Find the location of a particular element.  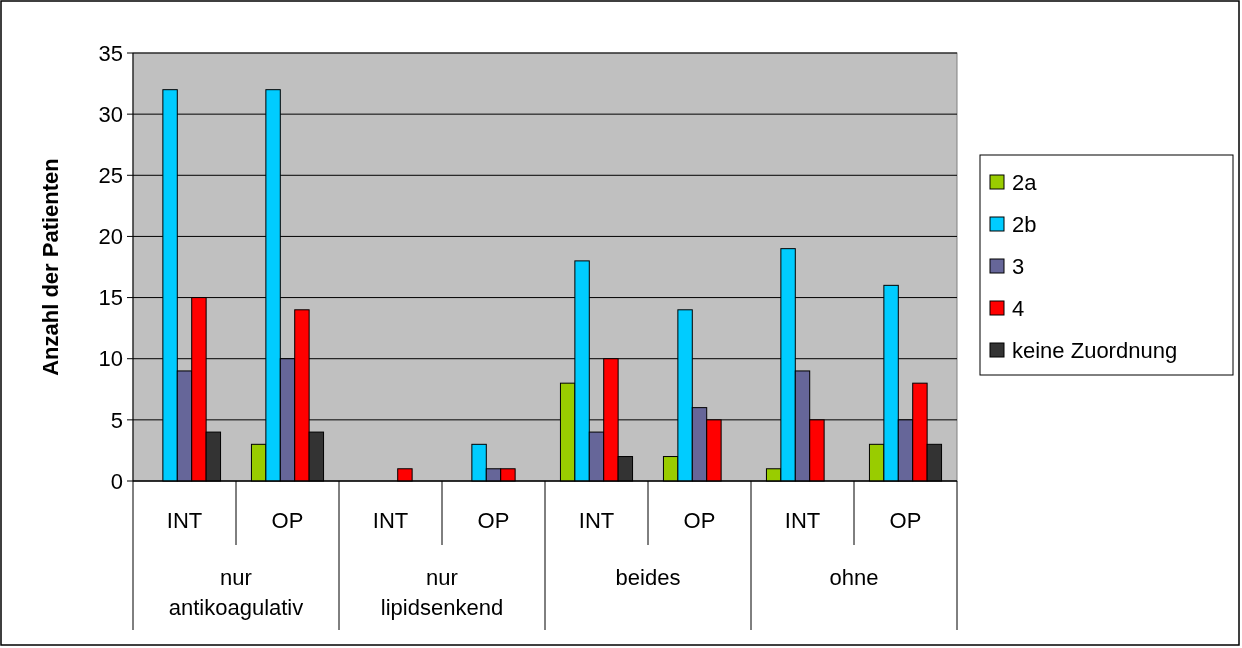

y-tick-label: 35 is located at coordinates (110, 53).